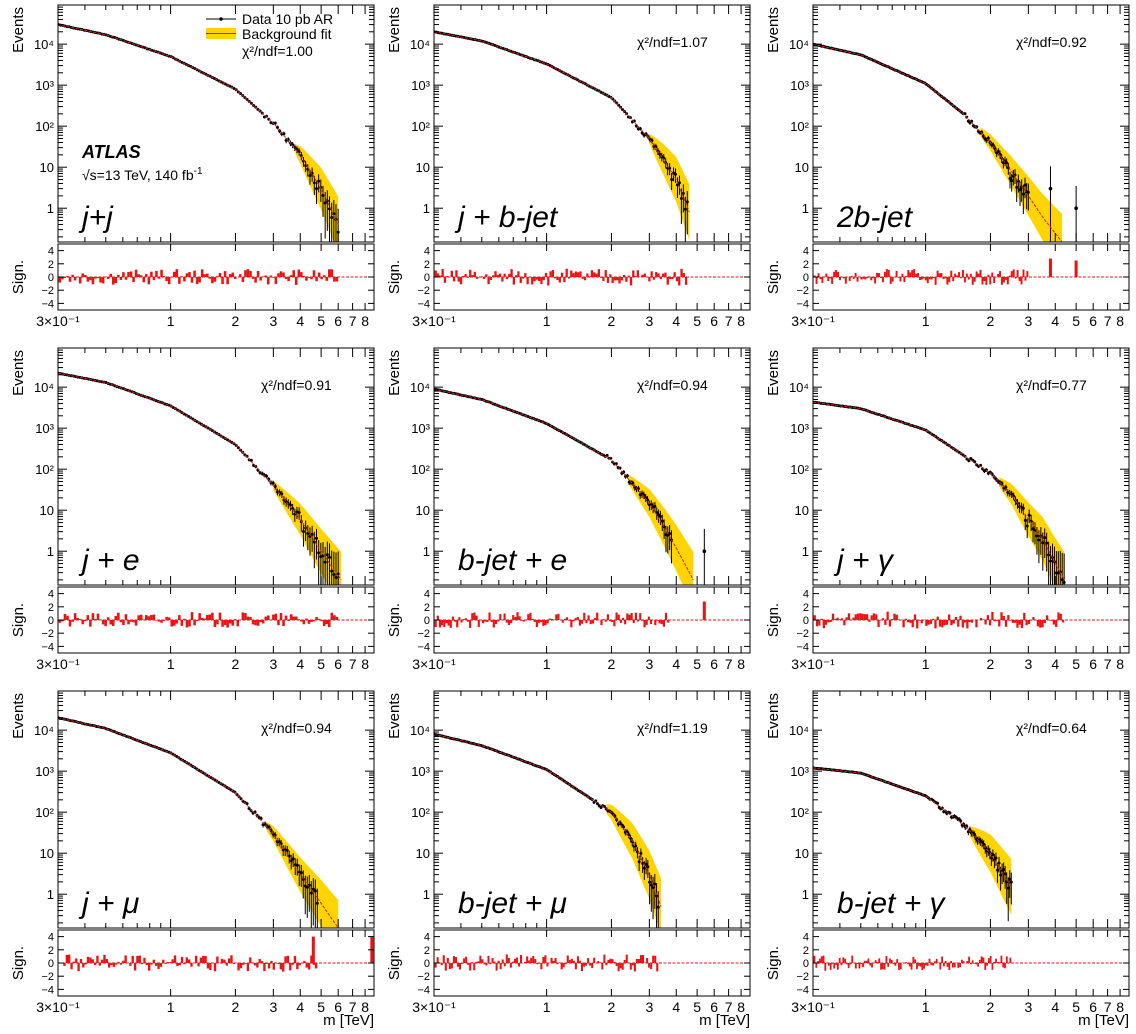 This screenshot has height=1034, width=1136. I want to click on energy-lumi-label: √s=13 TeV, 140 fb-1, so click(142, 174).